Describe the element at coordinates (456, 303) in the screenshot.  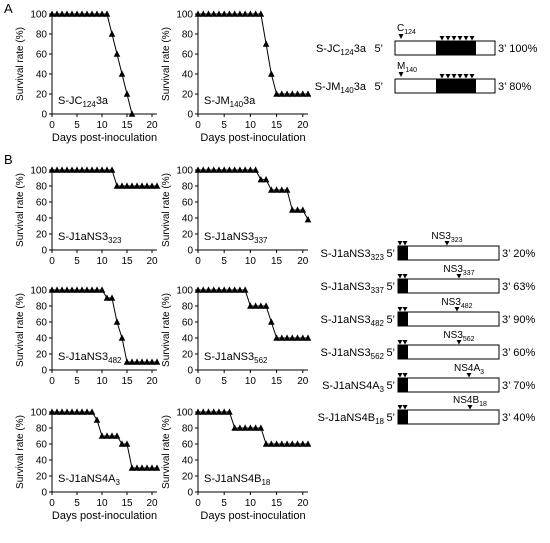
I see `site-marker-label: NS3482` at that location.